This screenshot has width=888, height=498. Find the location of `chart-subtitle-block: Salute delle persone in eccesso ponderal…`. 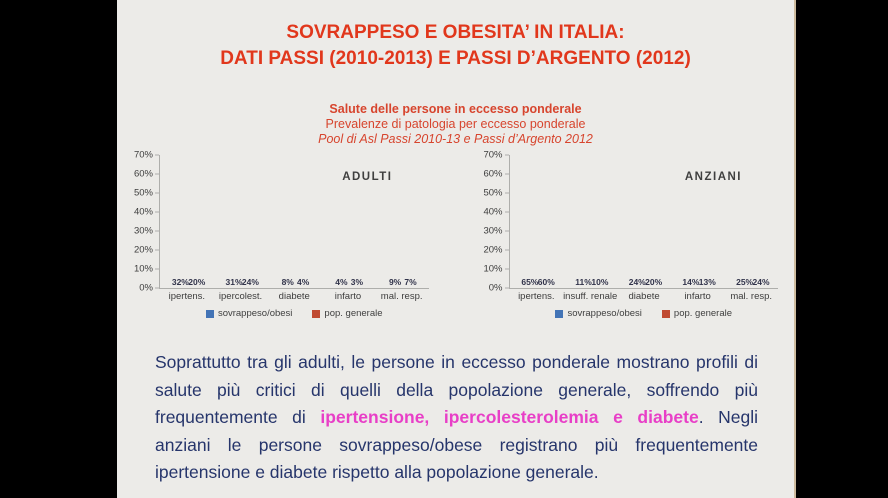

chart-subtitle-block: Salute delle persone in eccesso ponderal… is located at coordinates (455, 124).